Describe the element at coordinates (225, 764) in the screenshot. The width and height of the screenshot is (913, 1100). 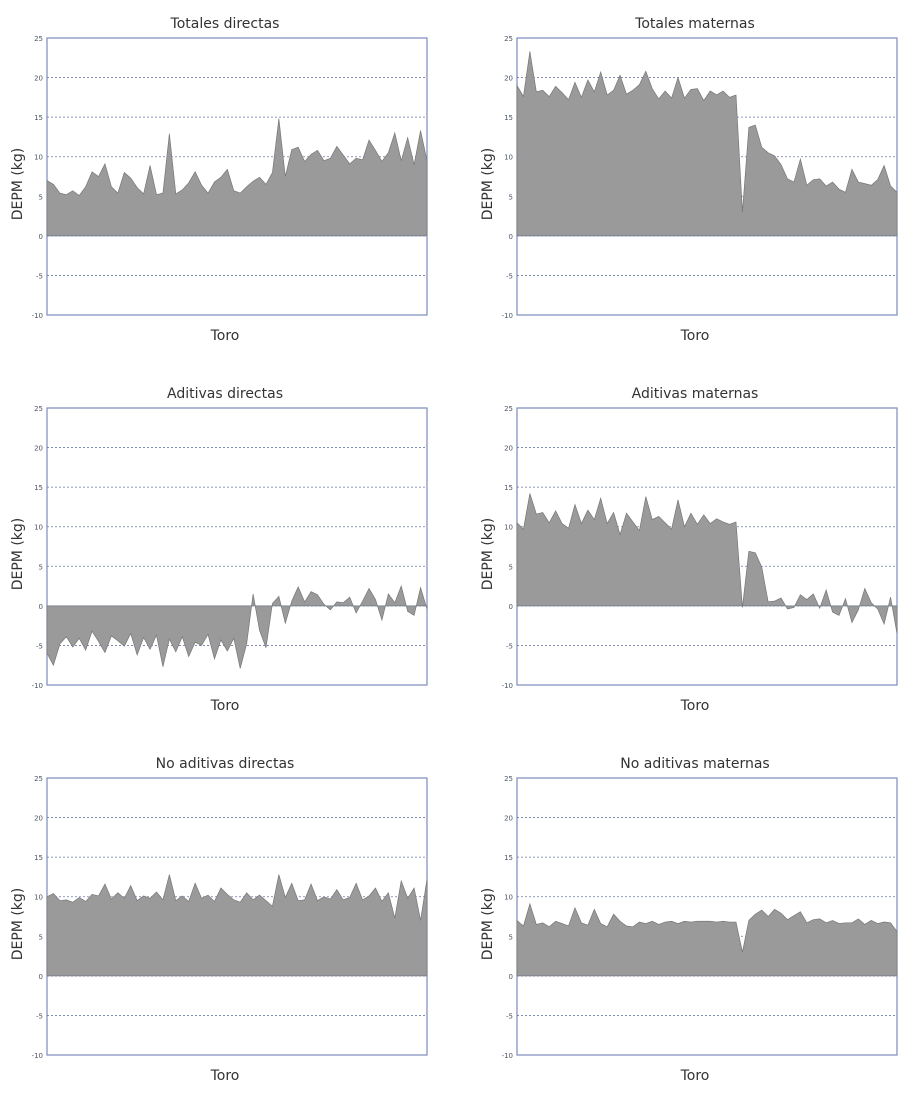
I see `chart-title: No aditivas directas` at that location.